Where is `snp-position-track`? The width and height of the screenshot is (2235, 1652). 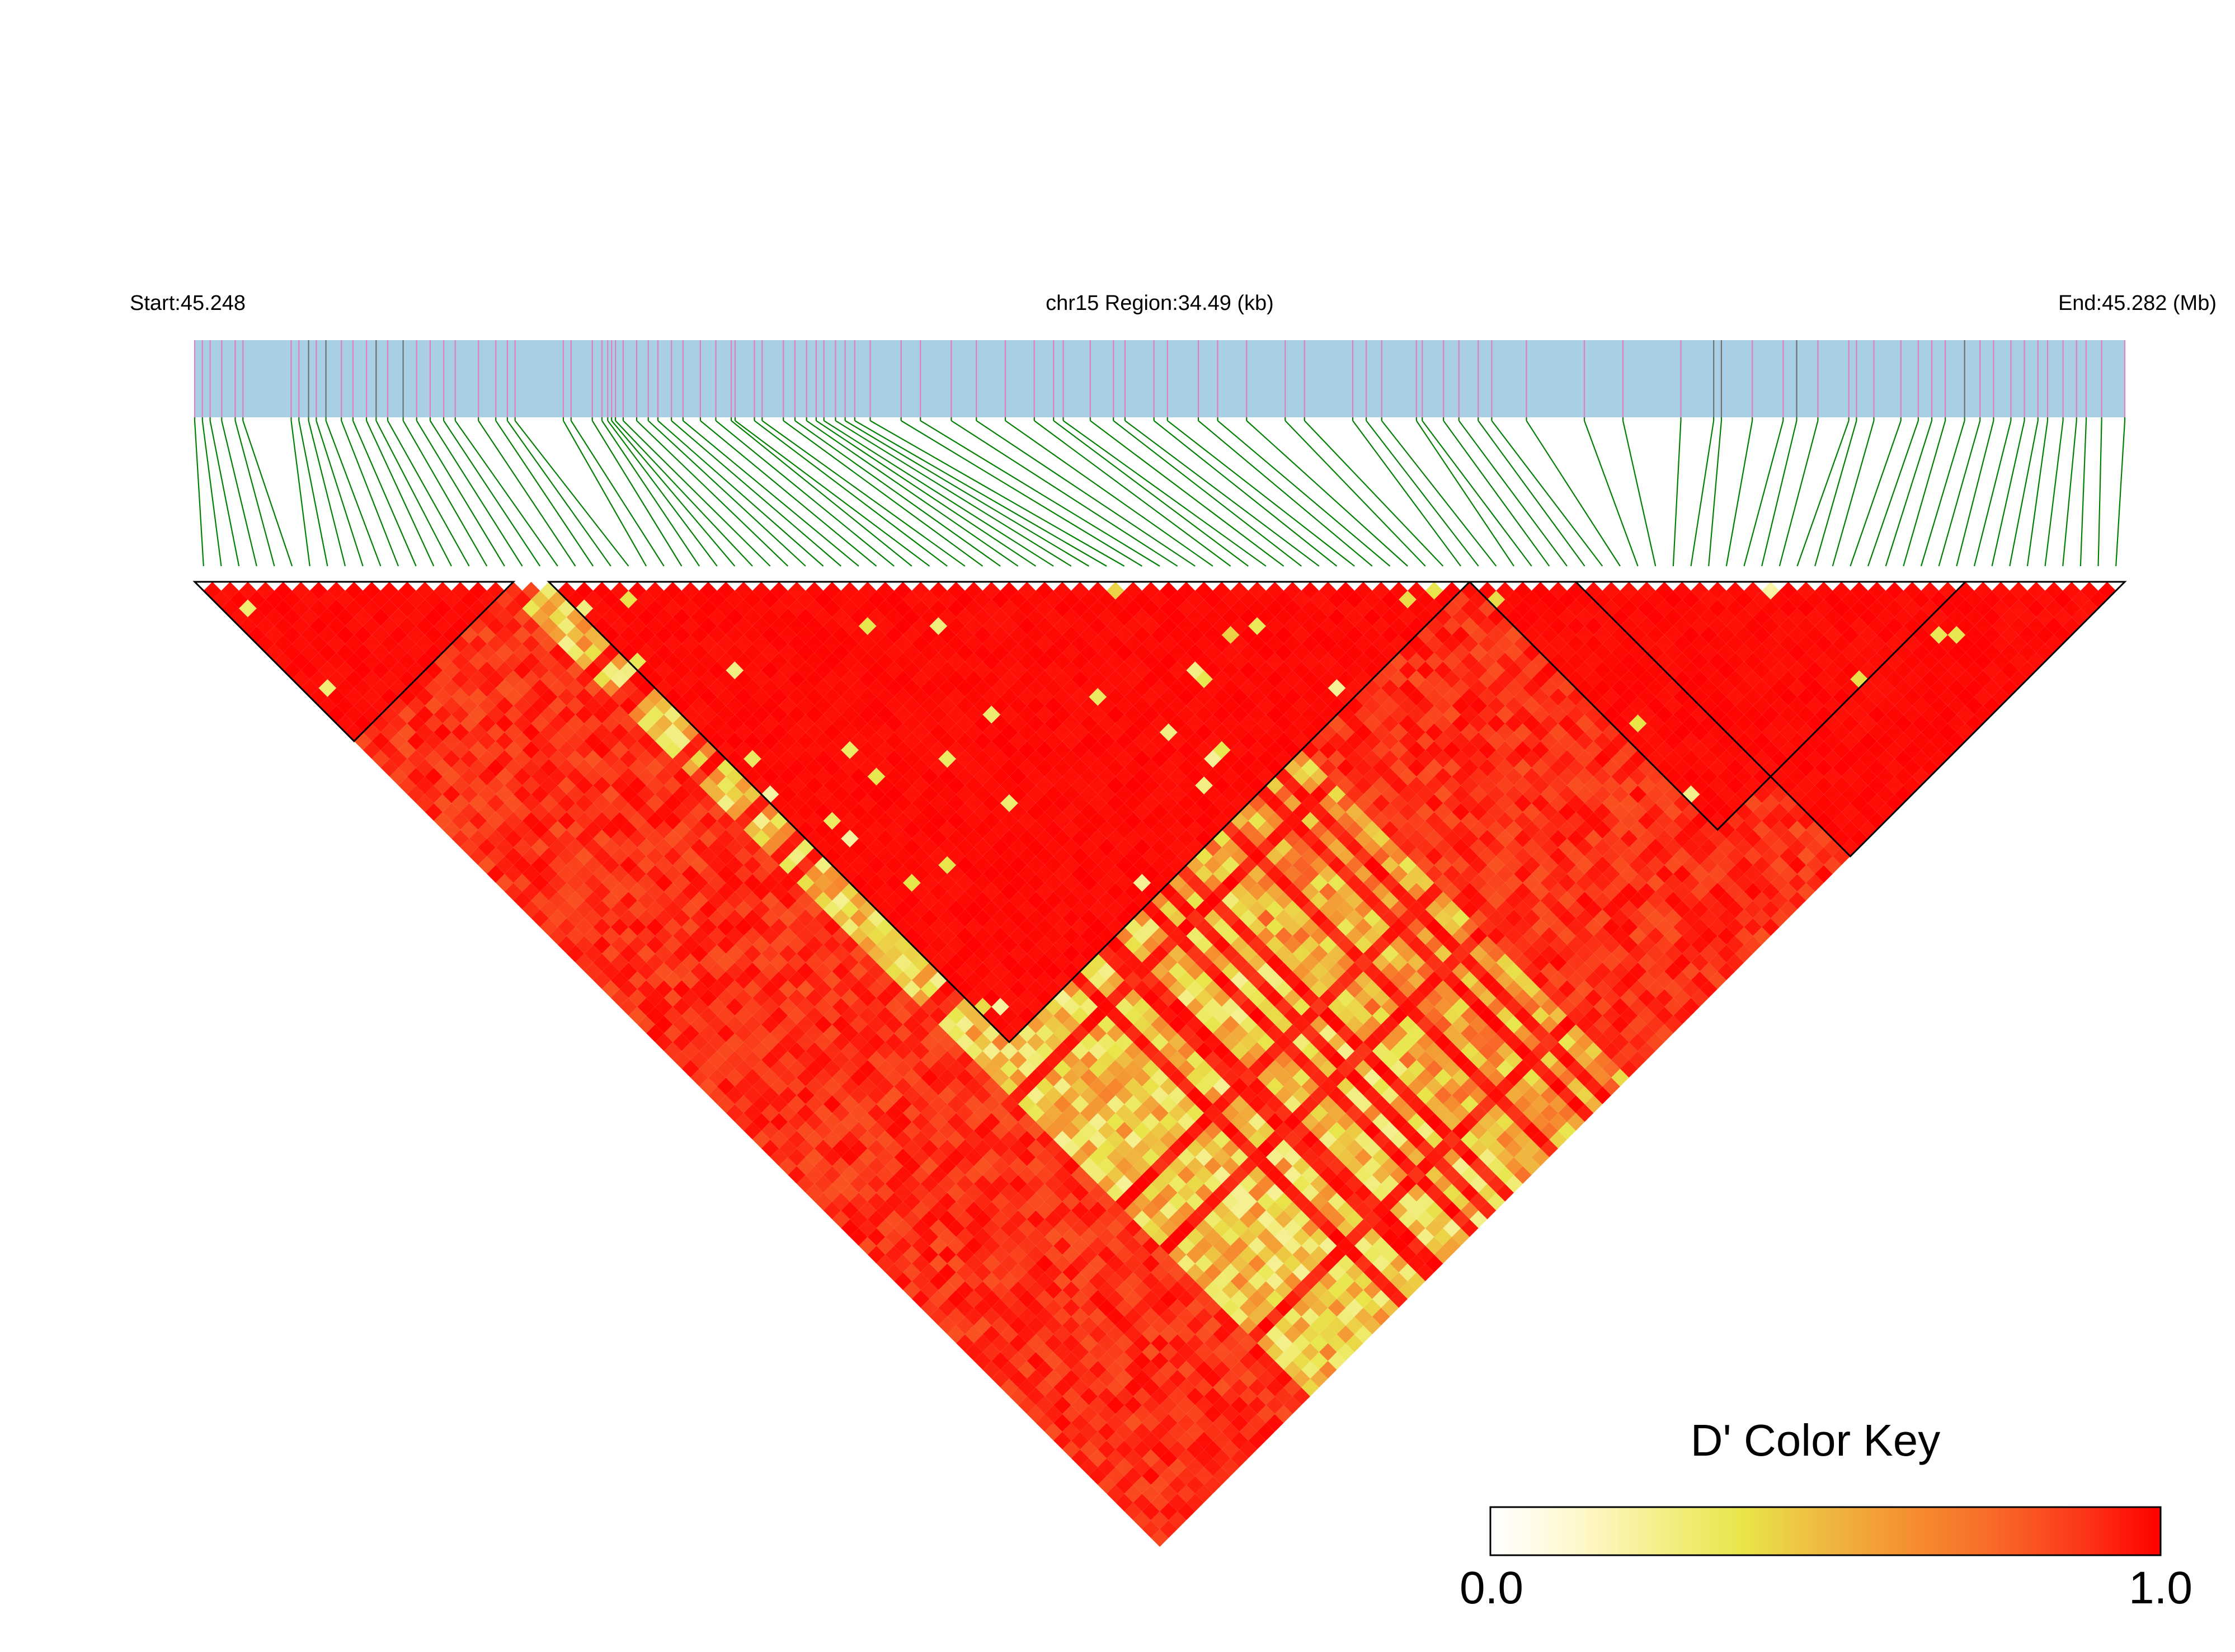 snp-position-track is located at coordinates (1160, 379).